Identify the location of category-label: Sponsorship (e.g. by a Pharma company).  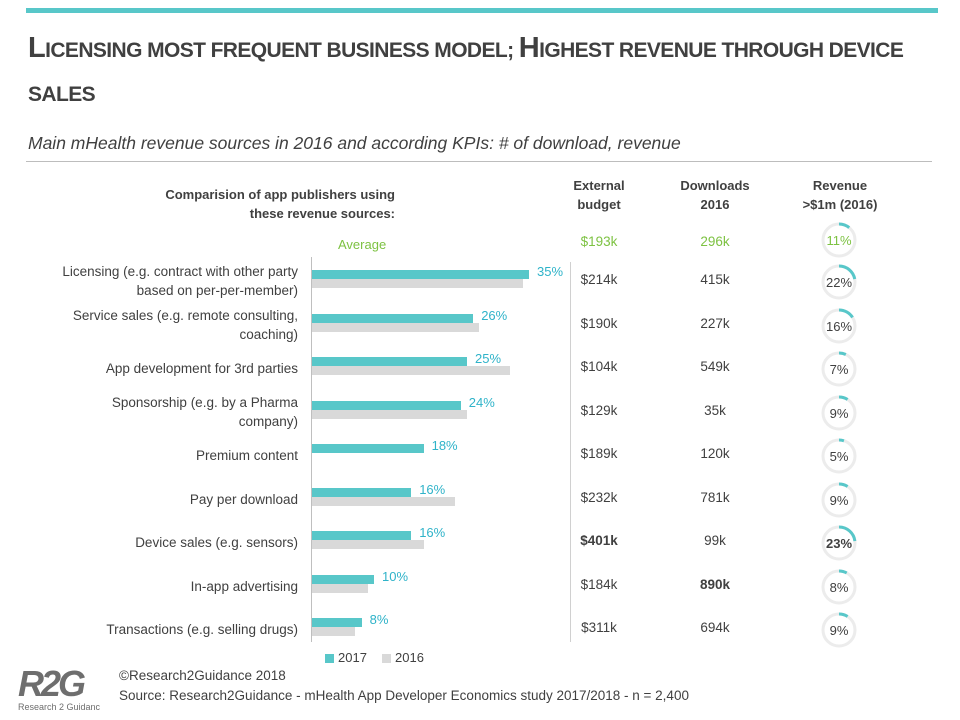
(204, 411).